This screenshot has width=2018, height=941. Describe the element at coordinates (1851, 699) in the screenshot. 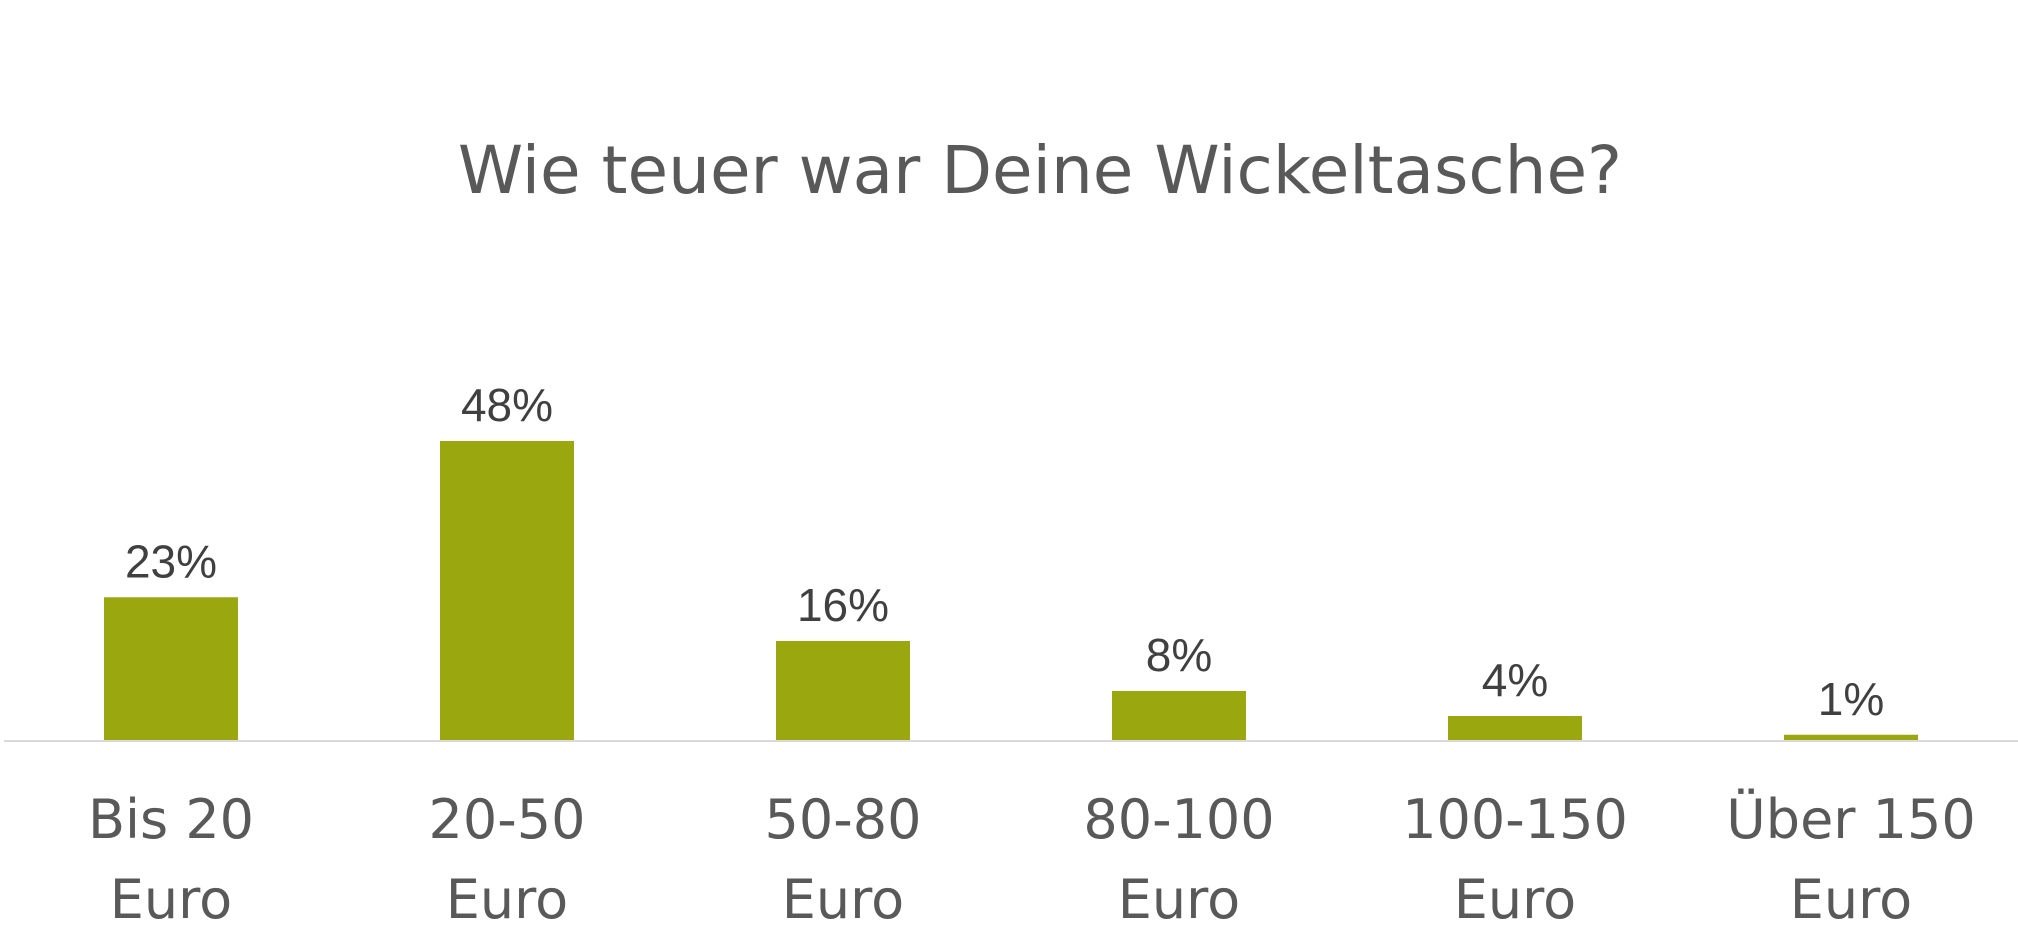

I see `data-label-6: 1%` at that location.